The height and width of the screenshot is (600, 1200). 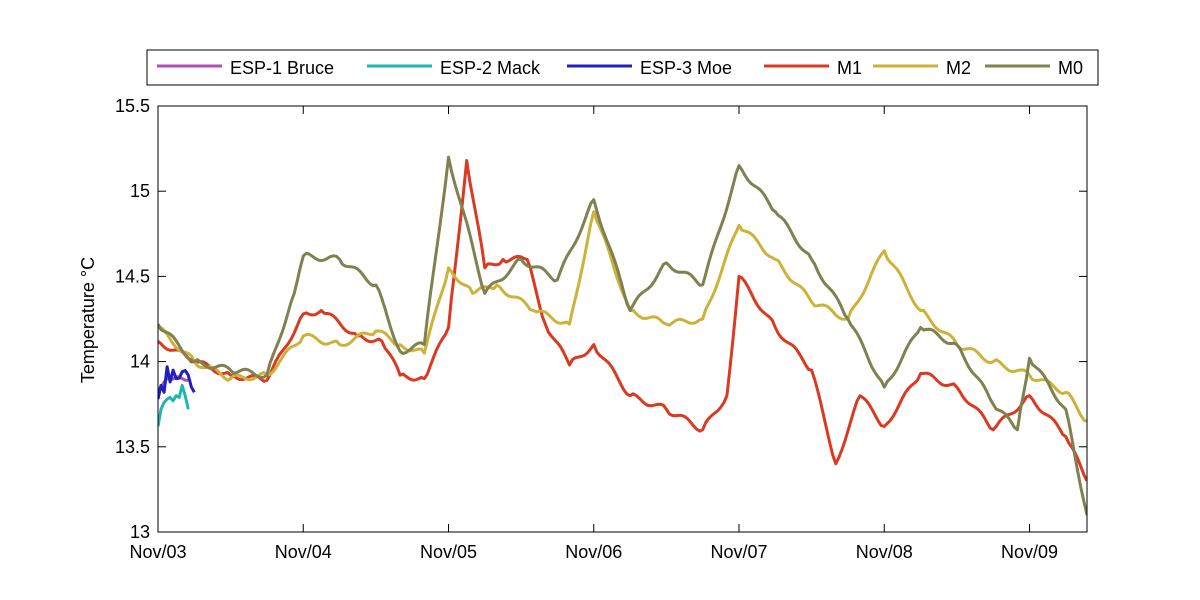 What do you see at coordinates (593, 552) in the screenshot?
I see `x-tick-label: Nov/06` at bounding box center [593, 552].